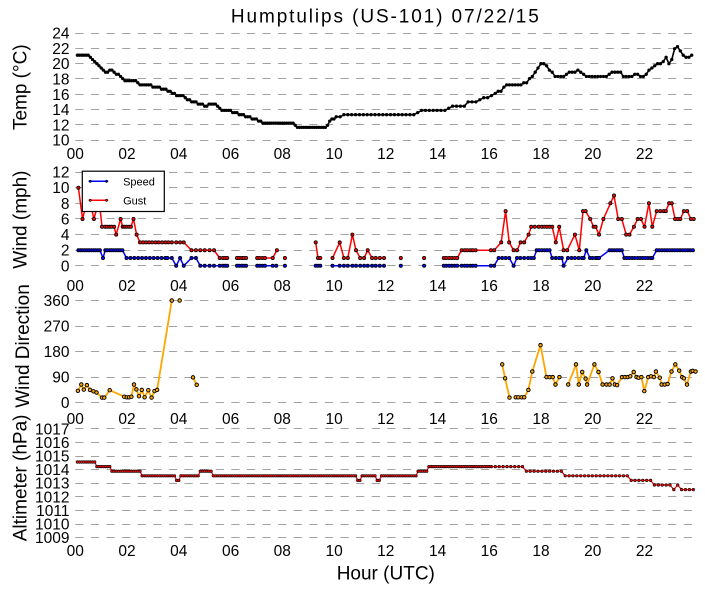  I want to click on svg-text: Altimeter (hPa), so click(21, 478).